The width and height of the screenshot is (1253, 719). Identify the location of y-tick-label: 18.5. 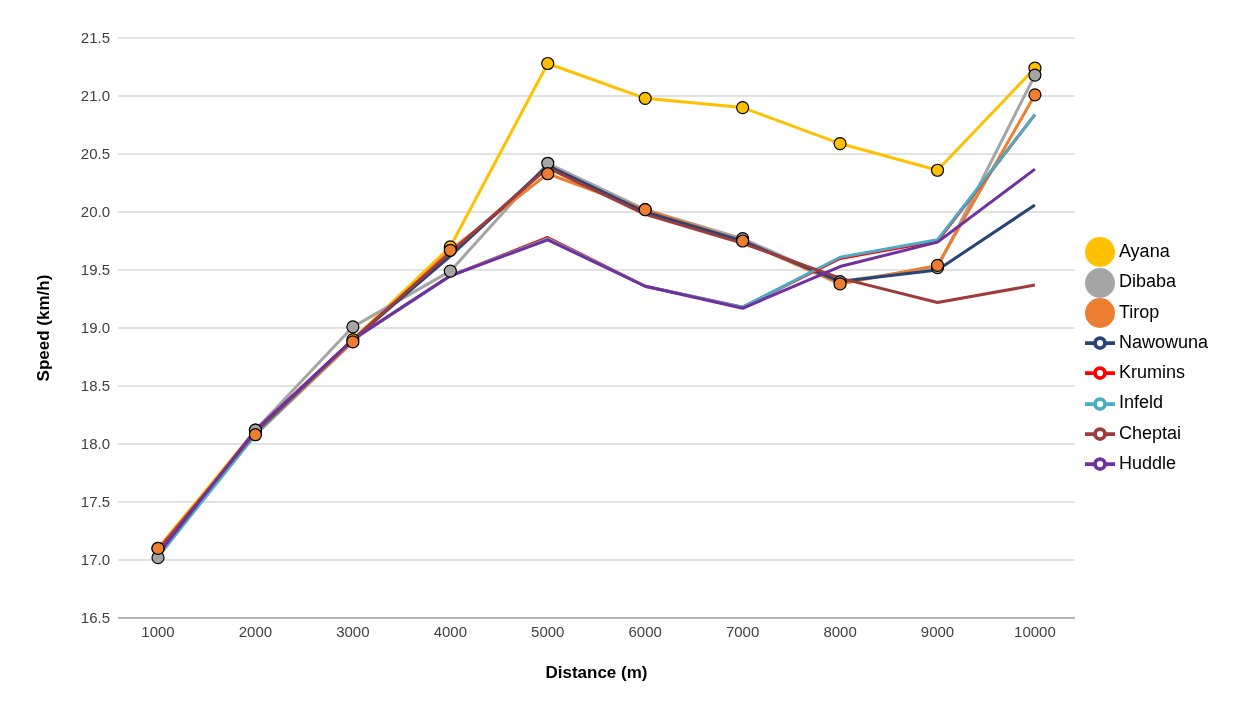
(95, 386).